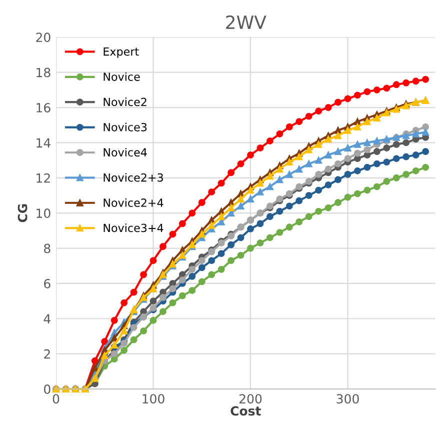  Describe the element at coordinates (134, 202) in the screenshot. I see `legend-label: Novice2+4` at that location.